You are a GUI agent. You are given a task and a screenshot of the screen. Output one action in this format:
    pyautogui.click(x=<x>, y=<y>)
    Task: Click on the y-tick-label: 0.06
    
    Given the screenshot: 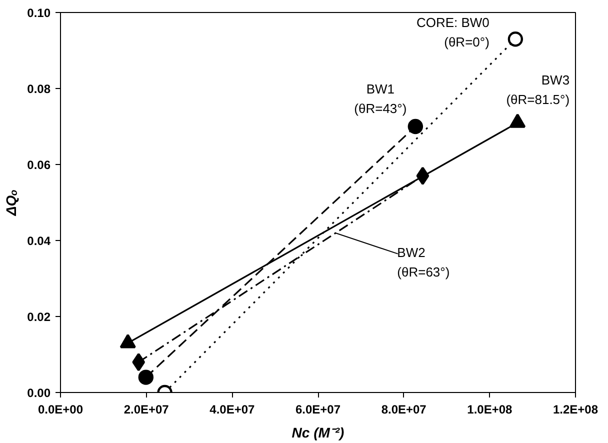 What is the action you would take?
    pyautogui.click(x=39, y=165)
    